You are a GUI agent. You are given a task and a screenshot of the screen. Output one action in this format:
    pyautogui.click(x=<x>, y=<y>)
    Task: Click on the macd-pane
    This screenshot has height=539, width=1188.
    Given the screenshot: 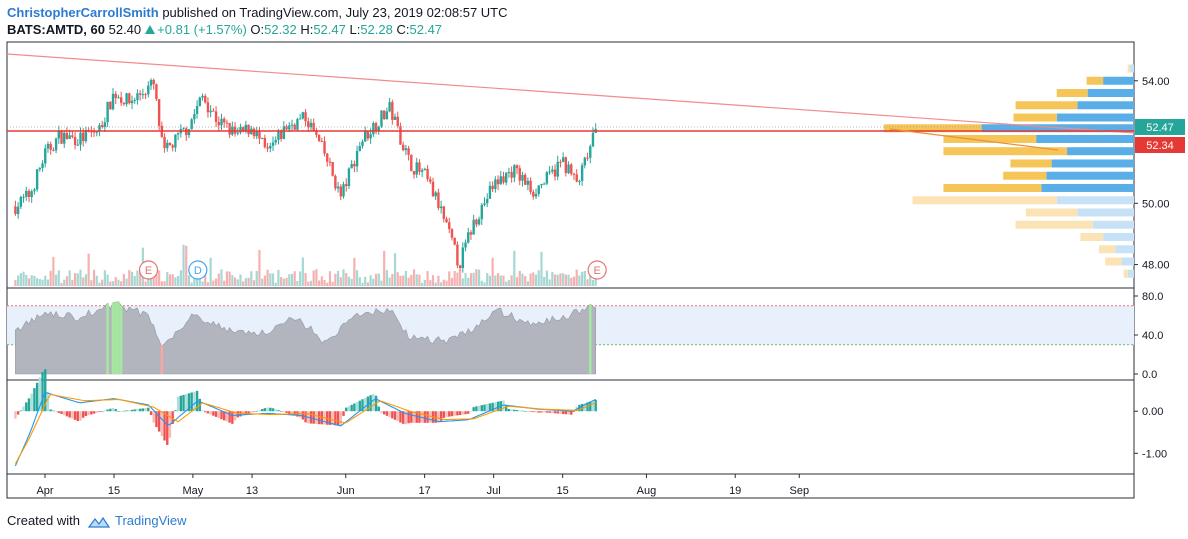 What is the action you would take?
    pyautogui.click(x=305, y=418)
    